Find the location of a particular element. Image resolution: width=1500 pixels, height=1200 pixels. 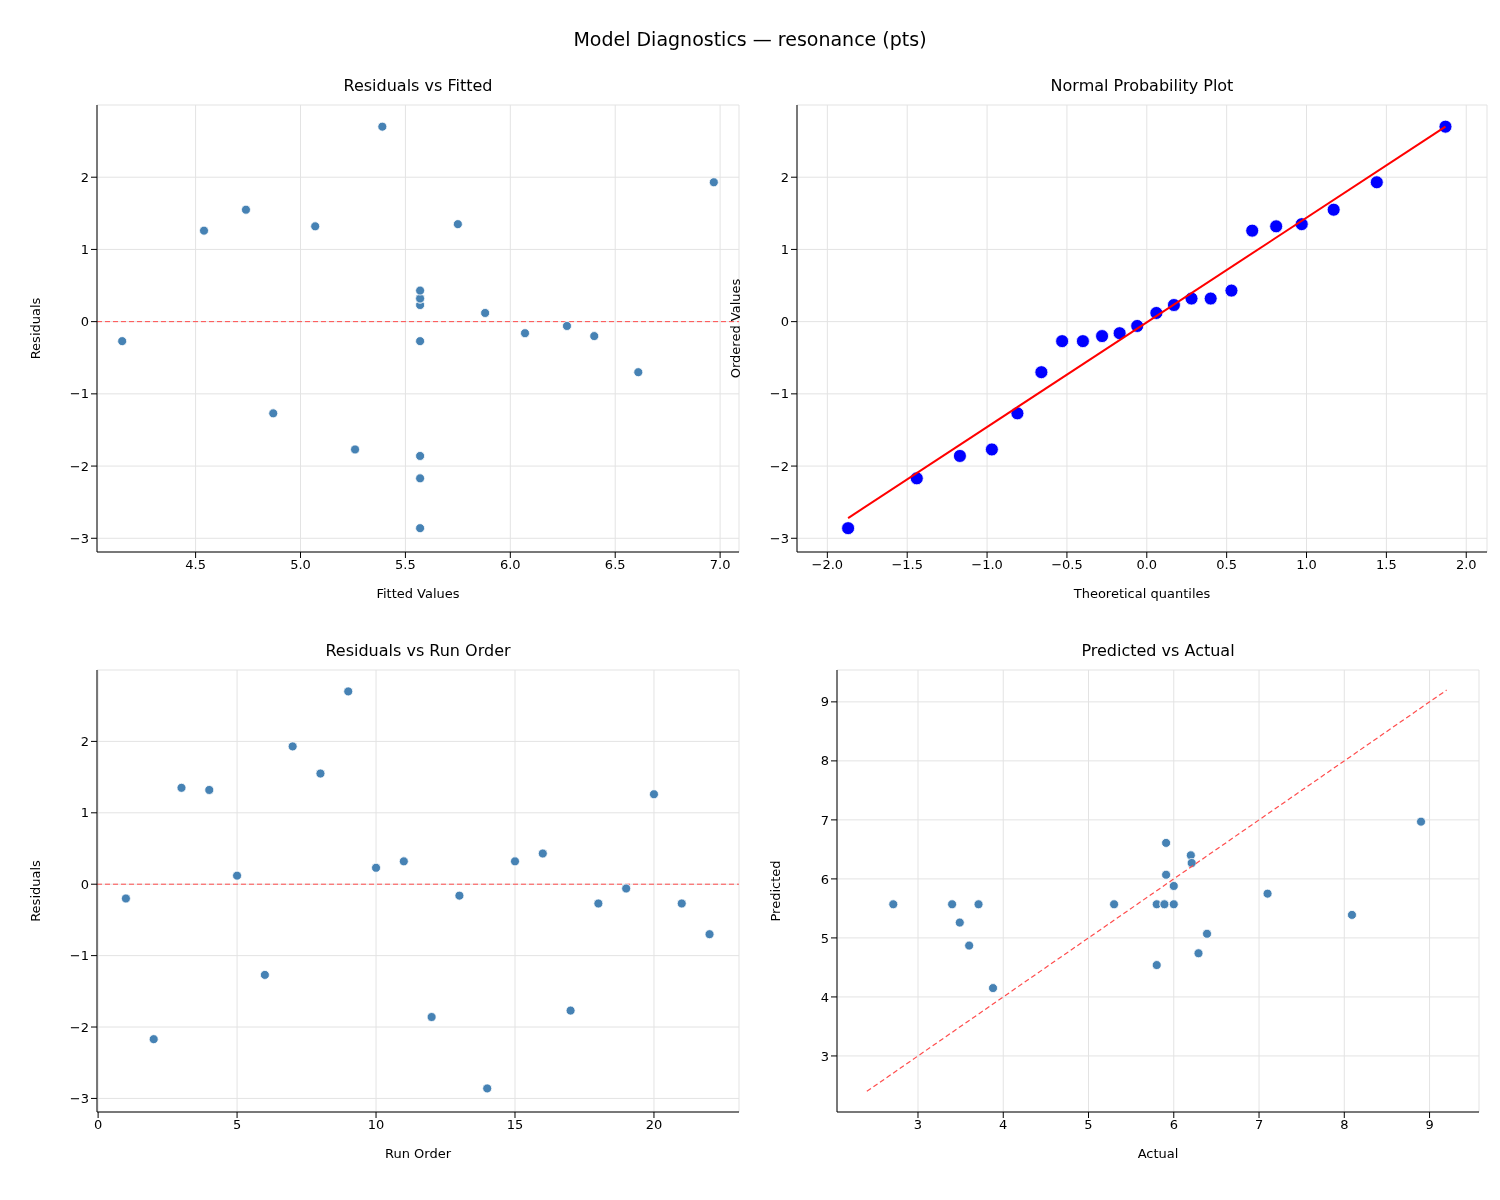

x-tick-label: 7 is located at coordinates (1259, 1125).